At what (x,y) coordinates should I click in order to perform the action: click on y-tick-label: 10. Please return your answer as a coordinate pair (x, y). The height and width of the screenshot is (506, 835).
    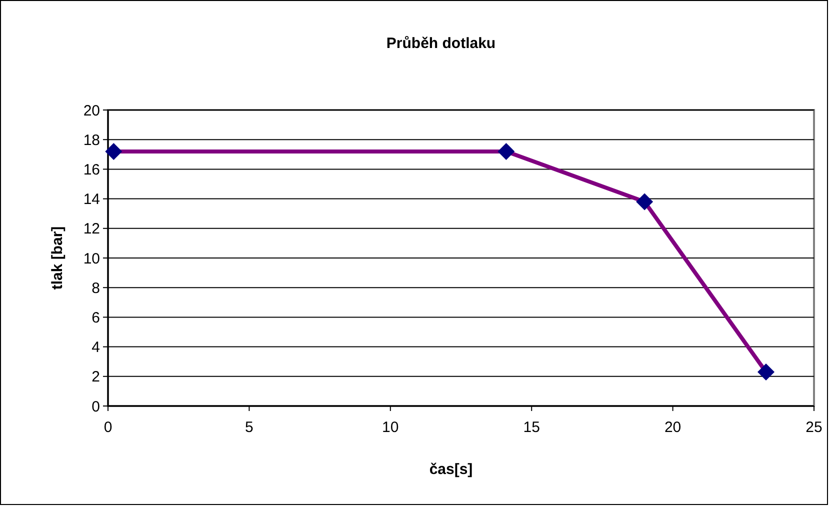
    Looking at the image, I should click on (91, 259).